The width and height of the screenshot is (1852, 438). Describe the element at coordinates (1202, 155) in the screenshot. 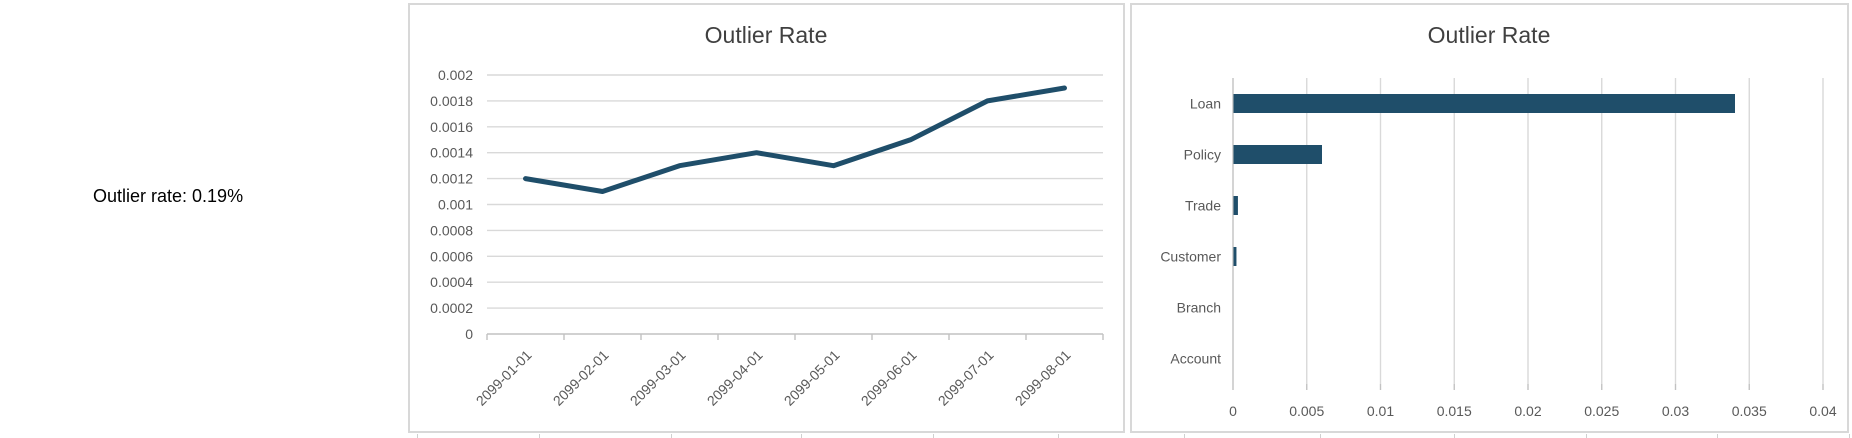

I see `category-label: Policy` at that location.